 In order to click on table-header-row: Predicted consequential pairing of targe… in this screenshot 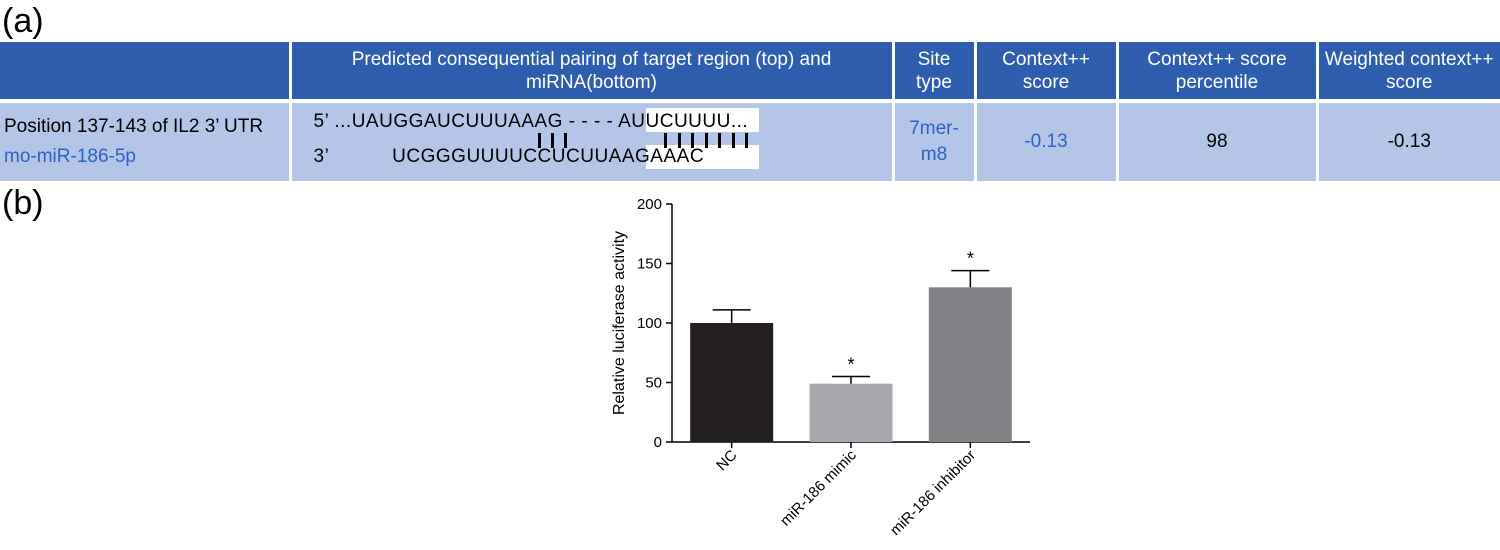, I will do `click(750, 71)`.